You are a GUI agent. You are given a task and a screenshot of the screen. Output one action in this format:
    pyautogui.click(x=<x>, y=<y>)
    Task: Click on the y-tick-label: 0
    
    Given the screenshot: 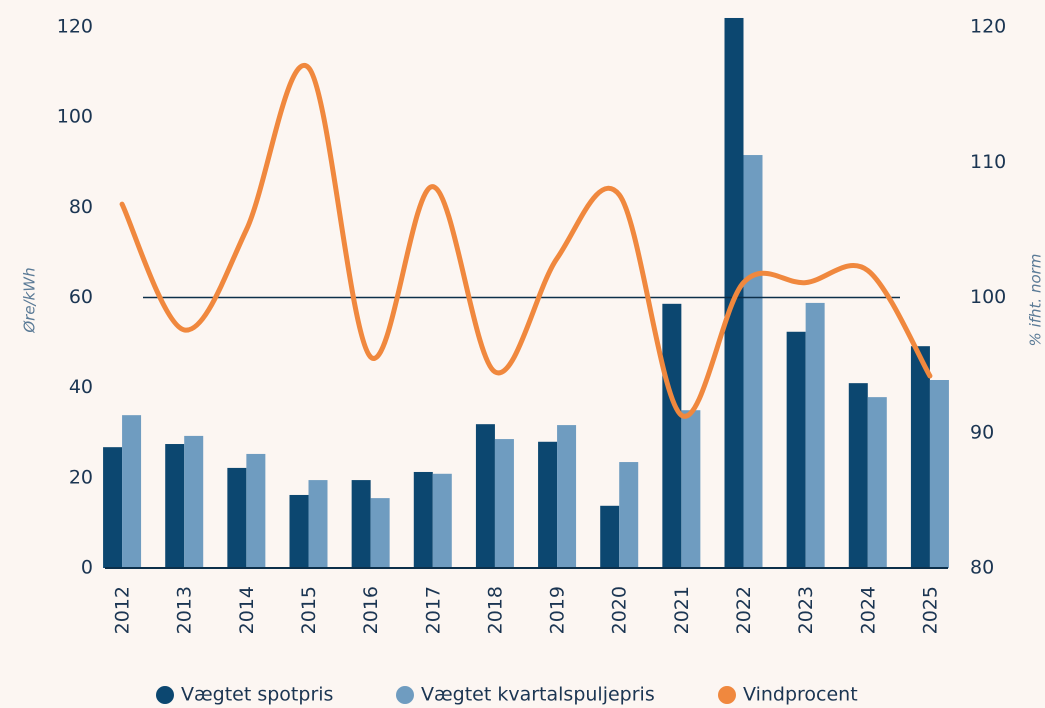 What is the action you would take?
    pyautogui.click(x=87, y=568)
    